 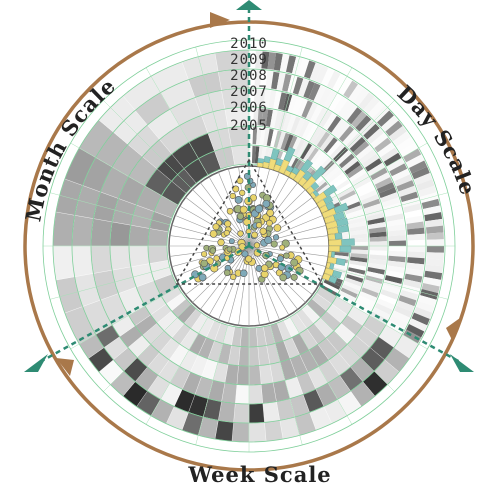 I want to click on inner-triangle, so click(x=249, y=221).